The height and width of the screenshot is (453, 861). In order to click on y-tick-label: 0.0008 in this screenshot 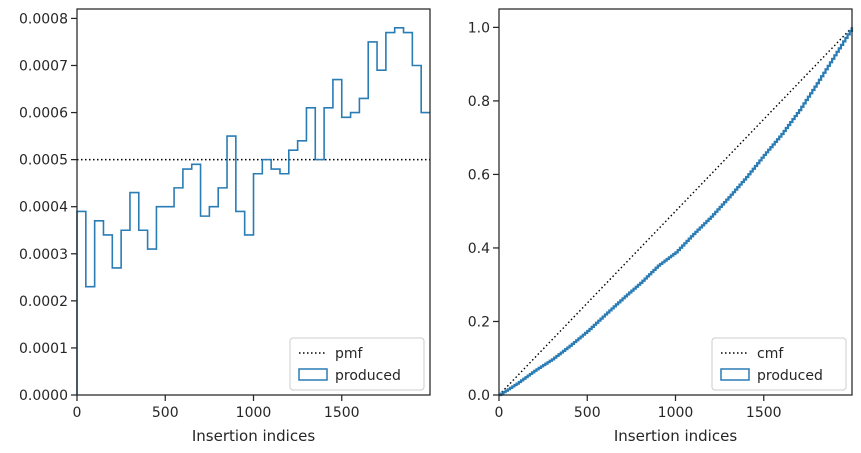, I will do `click(43, 19)`.